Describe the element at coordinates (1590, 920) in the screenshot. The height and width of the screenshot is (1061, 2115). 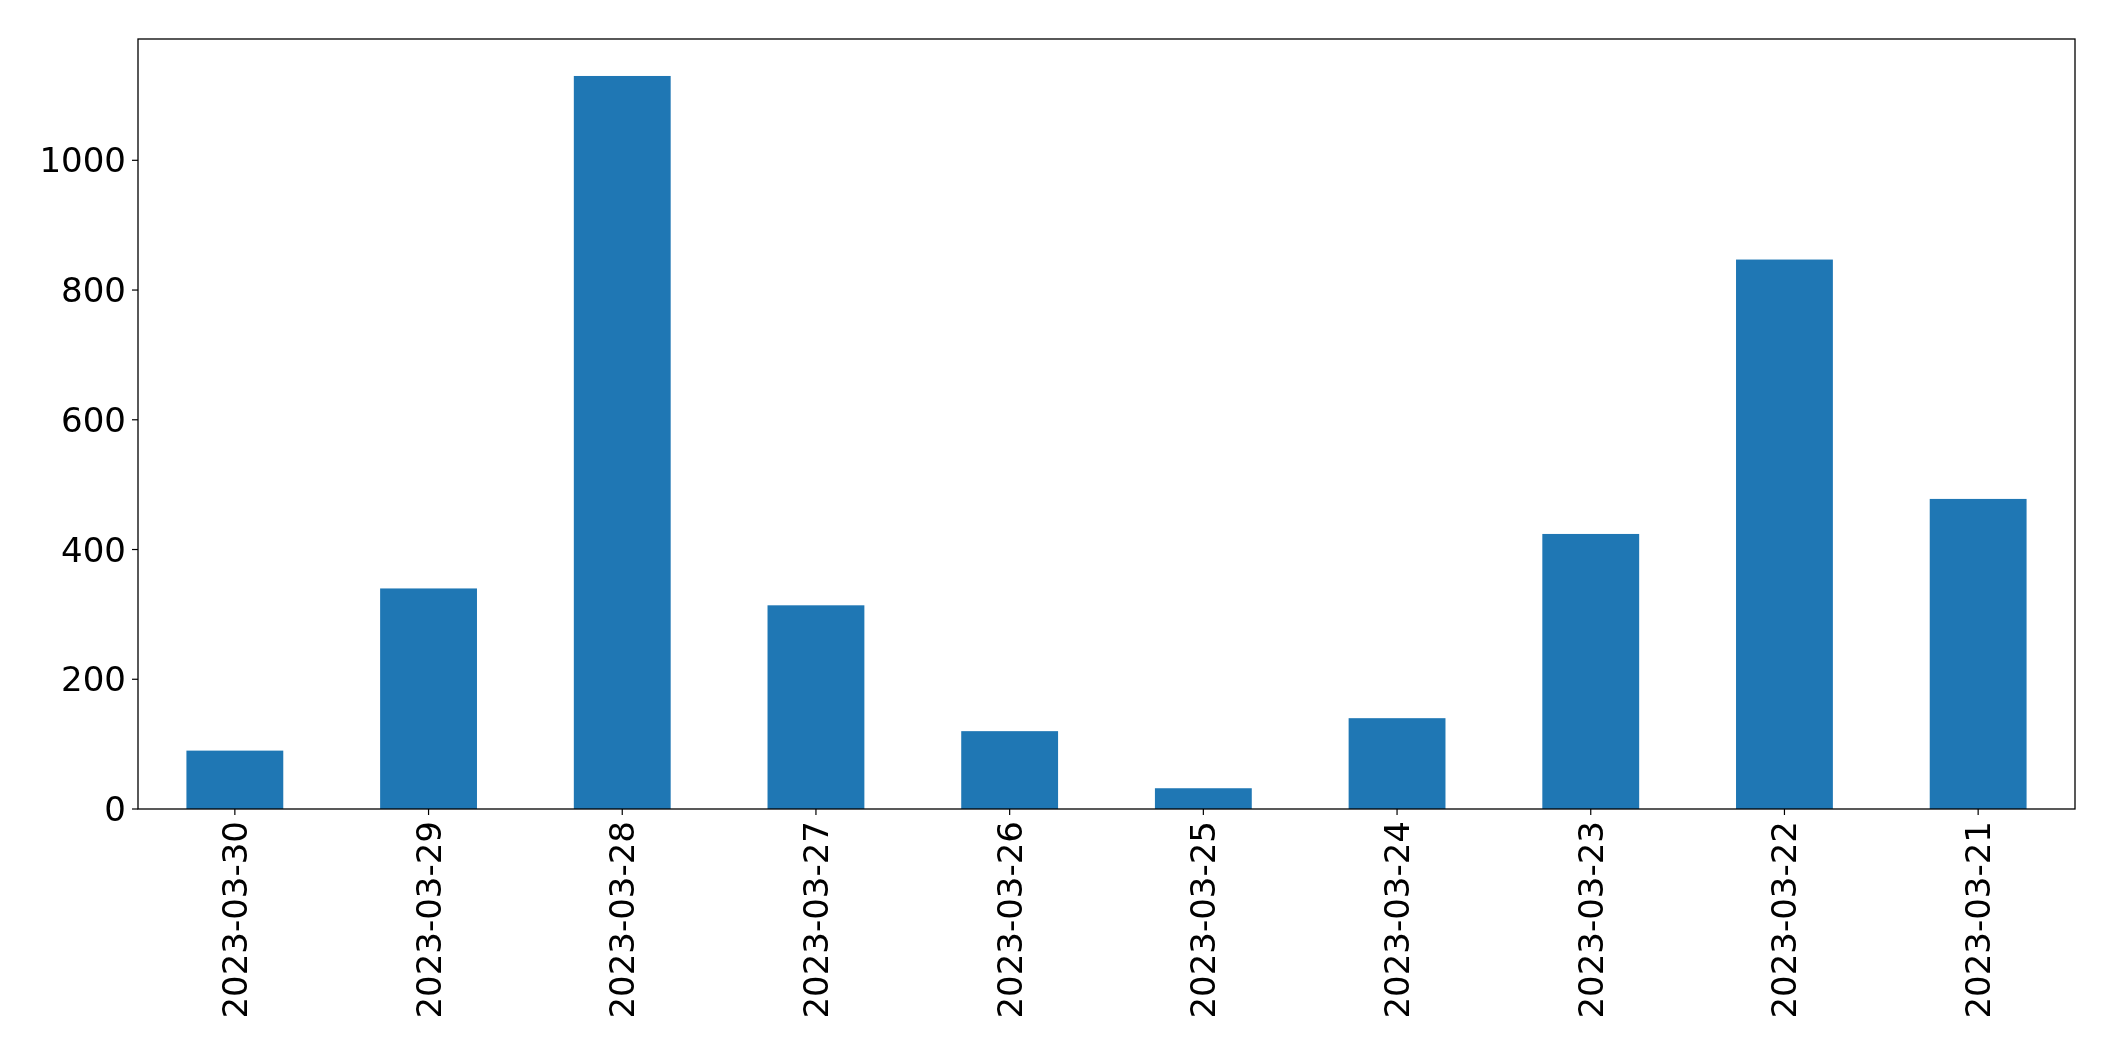
I see `x-tick-label: 2023-03-23` at that location.